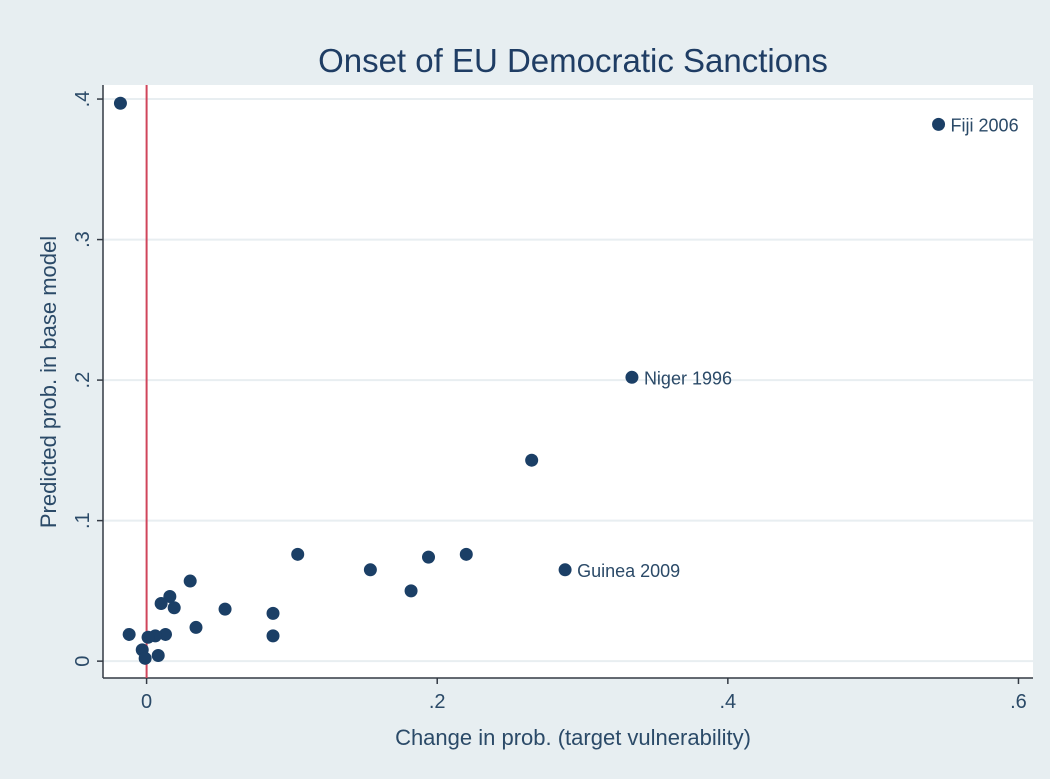 This screenshot has height=779, width=1050. Describe the element at coordinates (437, 702) in the screenshot. I see `x-tick-label: .2` at that location.